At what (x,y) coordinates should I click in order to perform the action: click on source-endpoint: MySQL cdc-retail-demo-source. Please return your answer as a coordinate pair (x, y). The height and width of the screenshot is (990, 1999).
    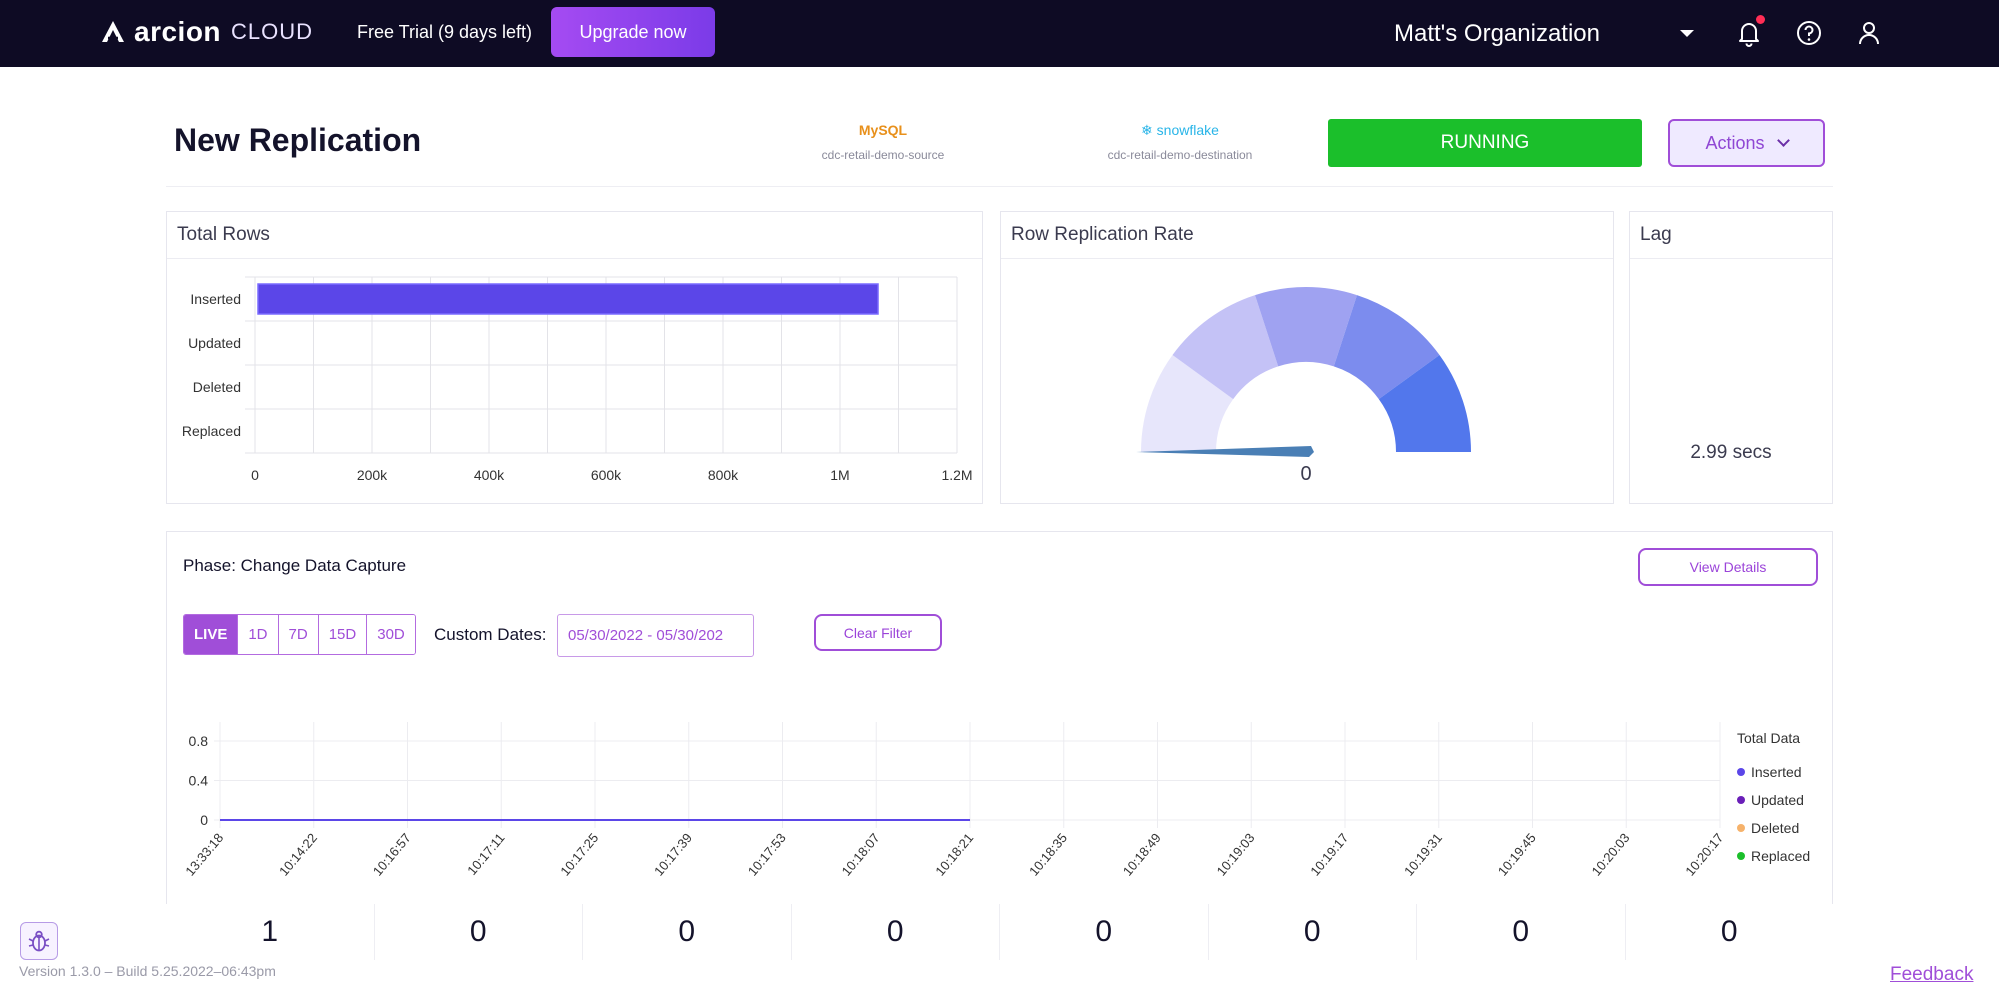
    Looking at the image, I should click on (883, 140).